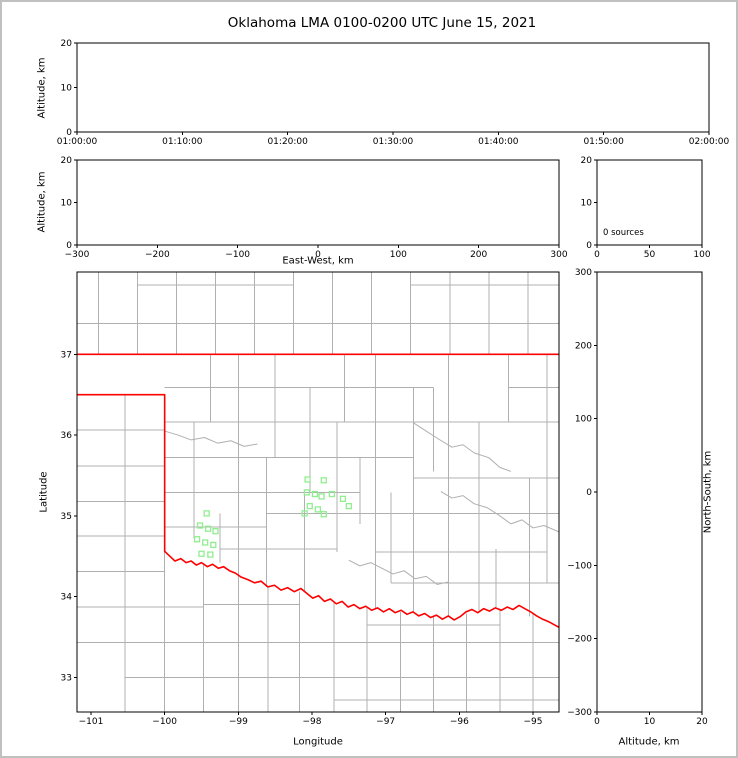 Image resolution: width=738 pixels, height=758 pixels. Describe the element at coordinates (532, 722) in the screenshot. I see `x-tick-label: −95` at that location.